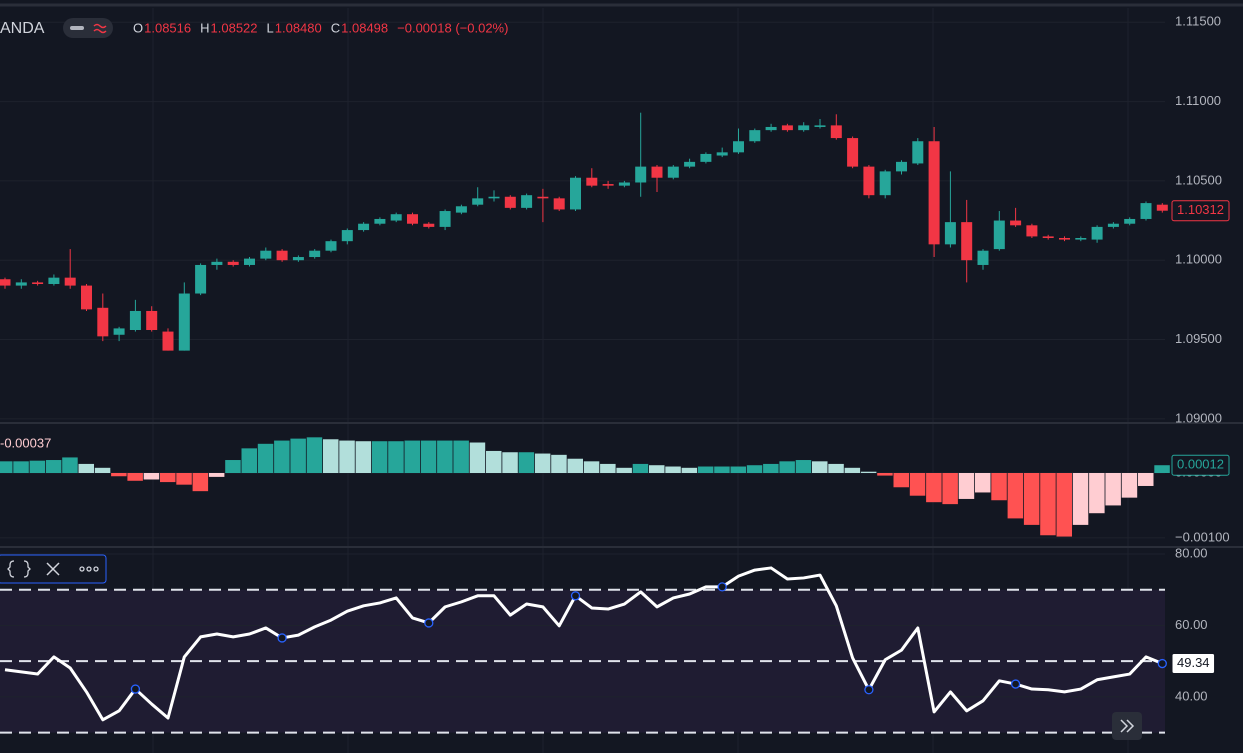 The height and width of the screenshot is (753, 1243). I want to click on y-tick-label: 1.11000, so click(1198, 100).